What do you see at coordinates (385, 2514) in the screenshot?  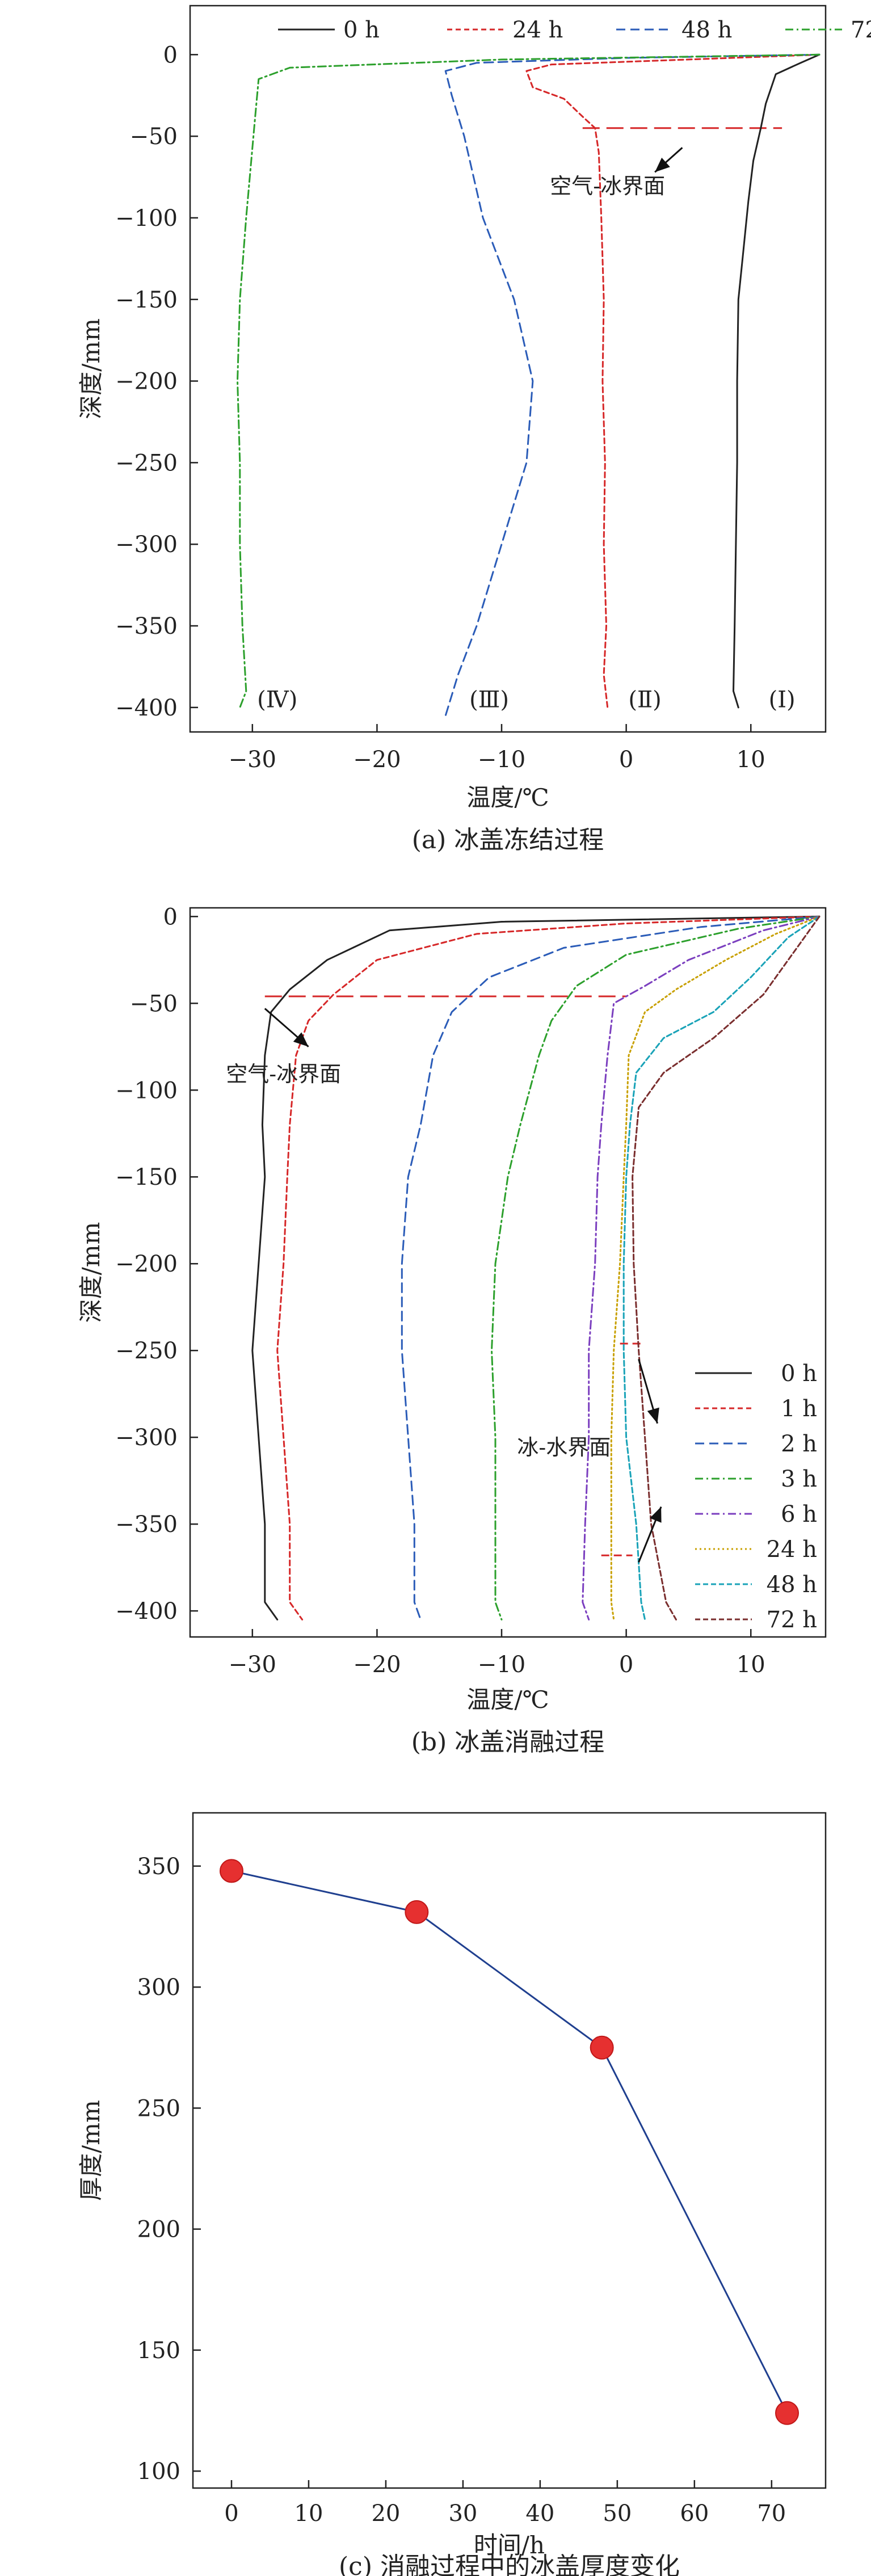 I see `x-tick-label: 20` at bounding box center [385, 2514].